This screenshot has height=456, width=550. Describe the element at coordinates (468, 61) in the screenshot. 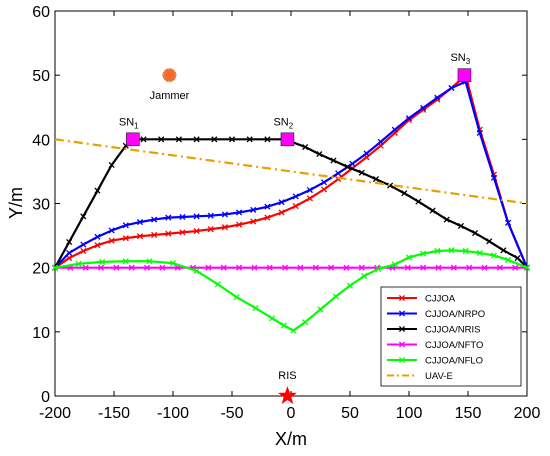

I see `sensor-node-subscript: 3` at that location.